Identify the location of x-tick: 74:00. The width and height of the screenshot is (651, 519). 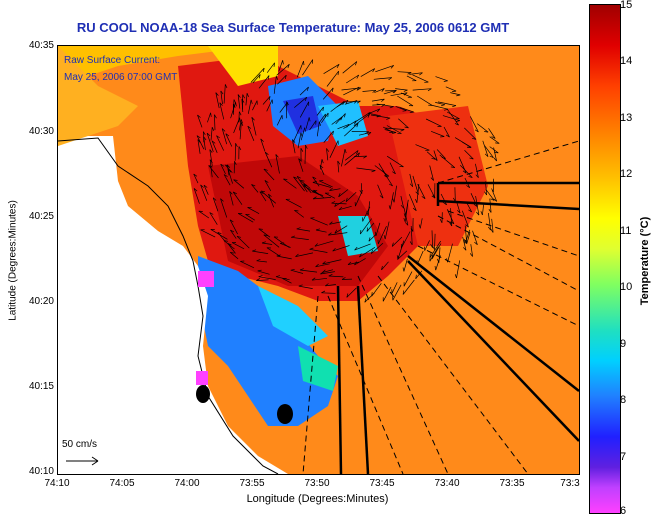
(187, 483).